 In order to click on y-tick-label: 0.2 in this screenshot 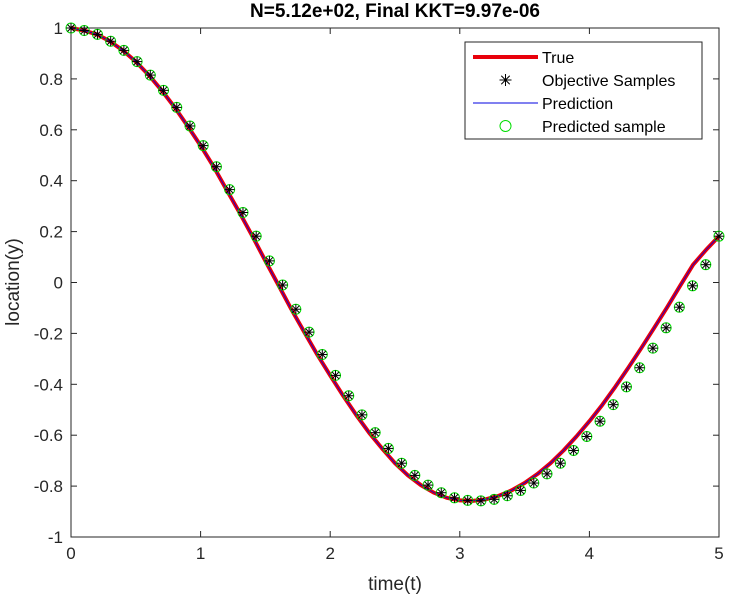, I will do `click(51, 232)`.